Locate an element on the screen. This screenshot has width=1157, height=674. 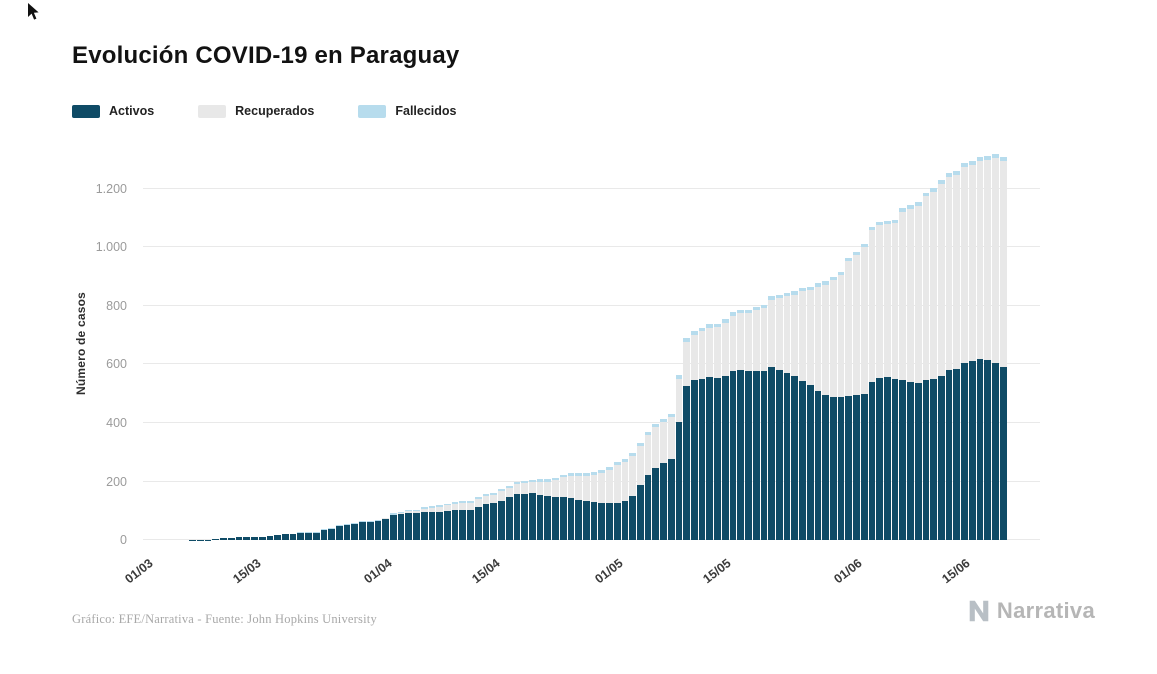
bar-19/03 is located at coordinates (285, 536).